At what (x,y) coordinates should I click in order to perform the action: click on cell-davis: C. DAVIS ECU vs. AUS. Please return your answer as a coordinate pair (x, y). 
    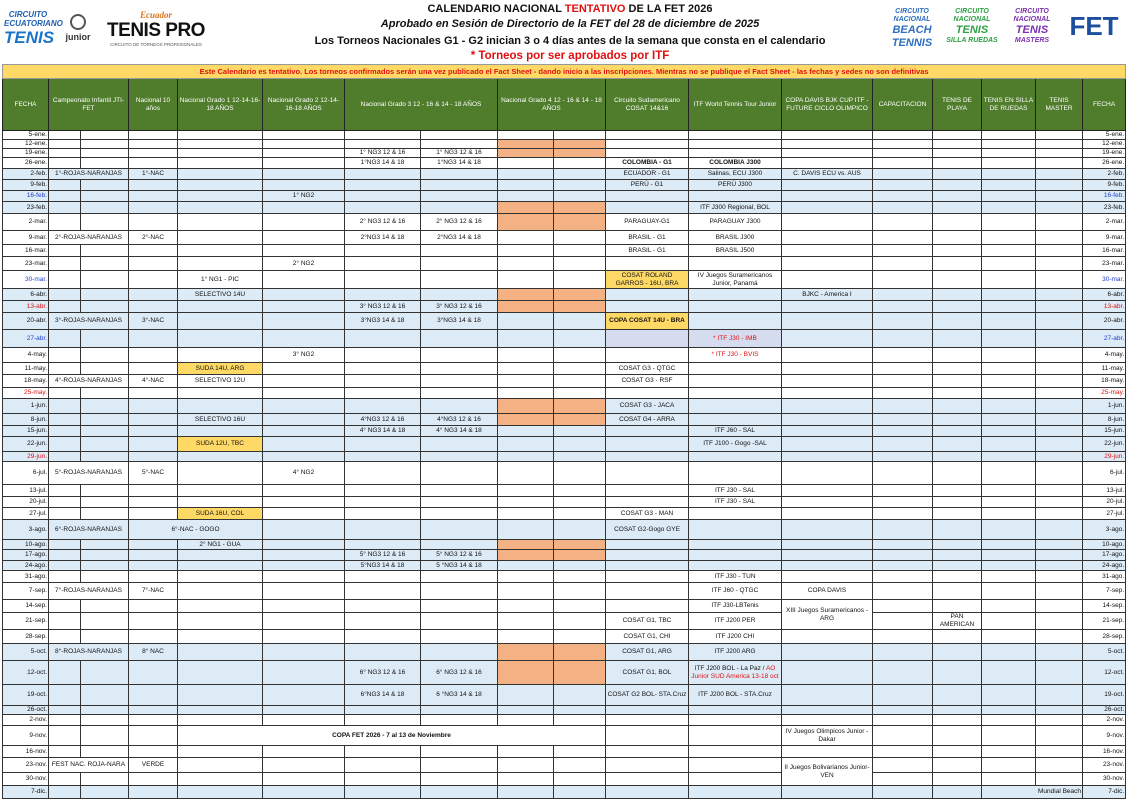
    Looking at the image, I should click on (827, 174).